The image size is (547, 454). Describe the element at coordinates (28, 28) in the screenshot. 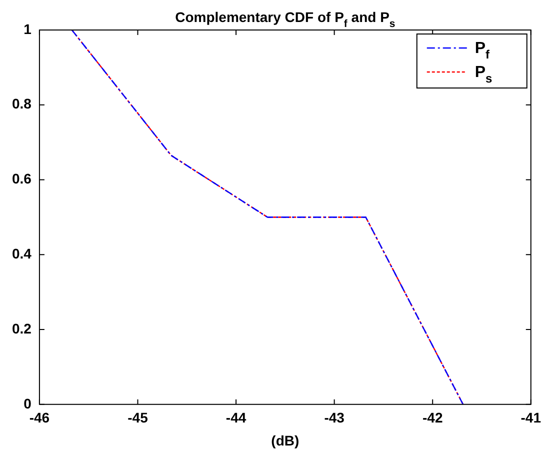

I see `y-tick-label: 1` at that location.